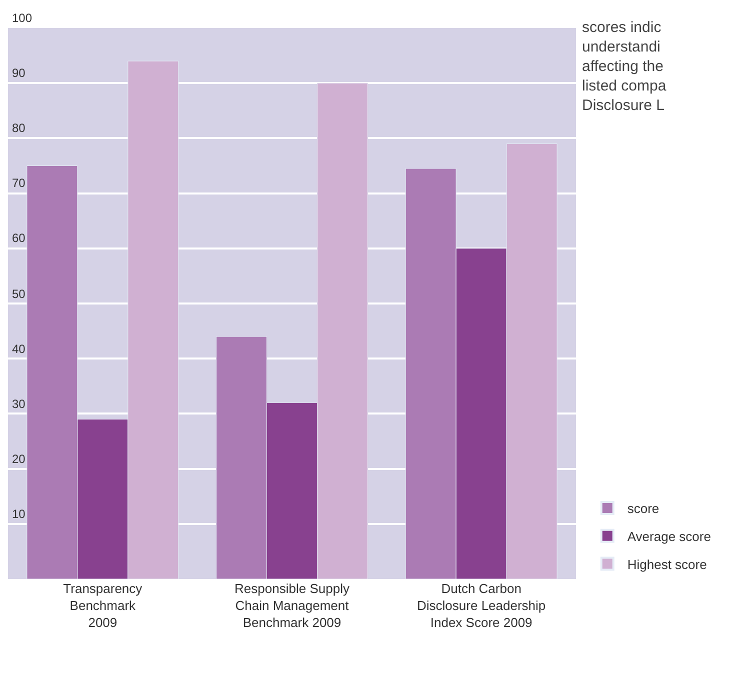  I want to click on y-tick-label: 70, so click(19, 183).